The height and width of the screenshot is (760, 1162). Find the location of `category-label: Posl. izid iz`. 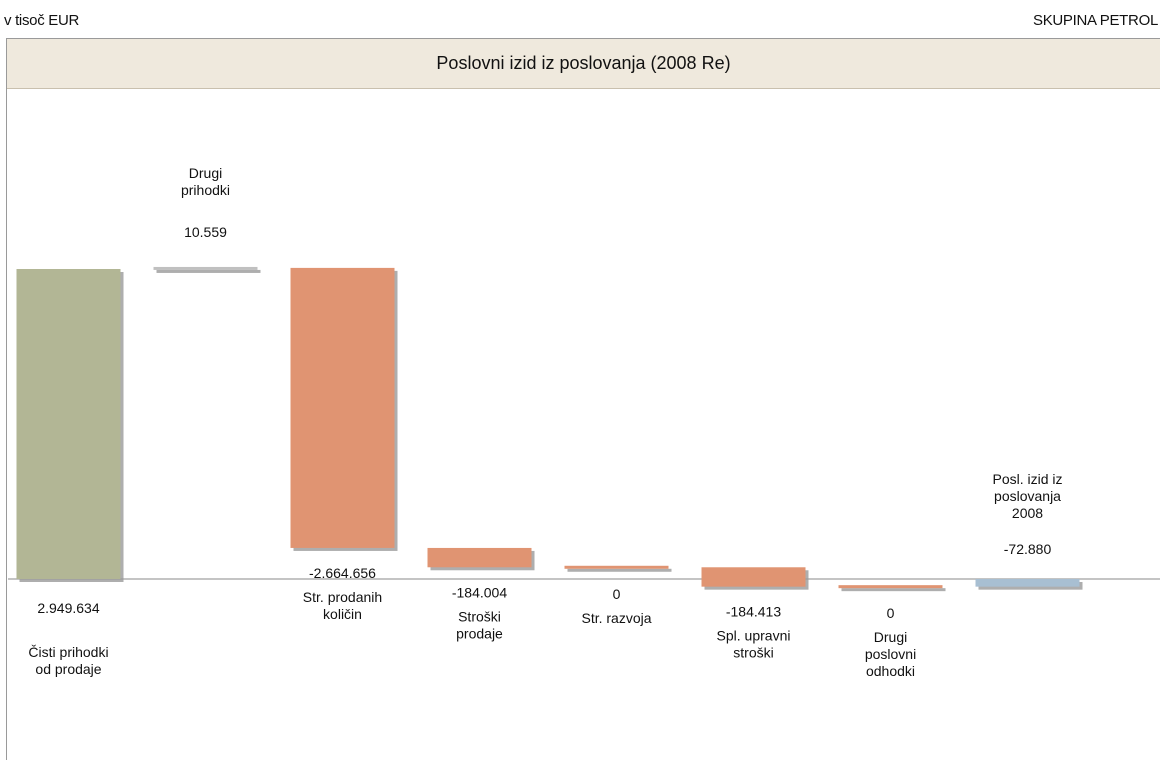

category-label: Posl. izid iz is located at coordinates (1027, 479).